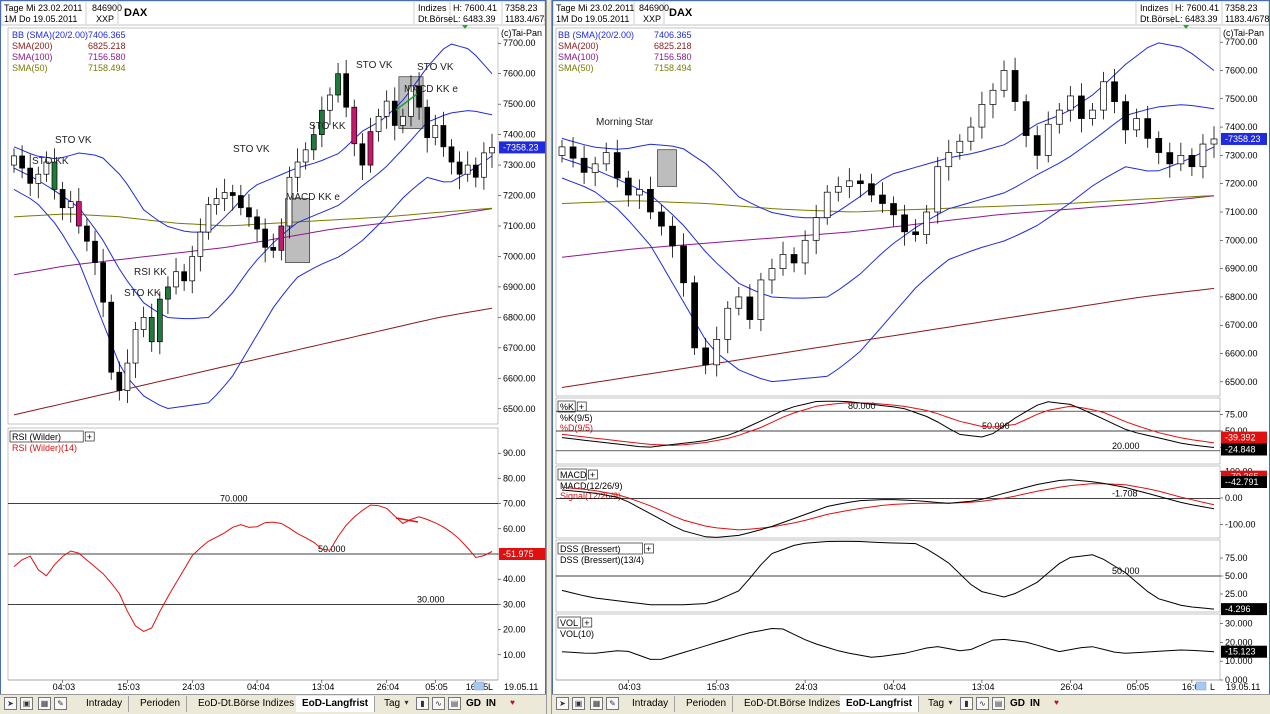 This screenshot has width=1270, height=714. What do you see at coordinates (64, 687) in the screenshot?
I see `date-tick-label: 04:03` at bounding box center [64, 687].